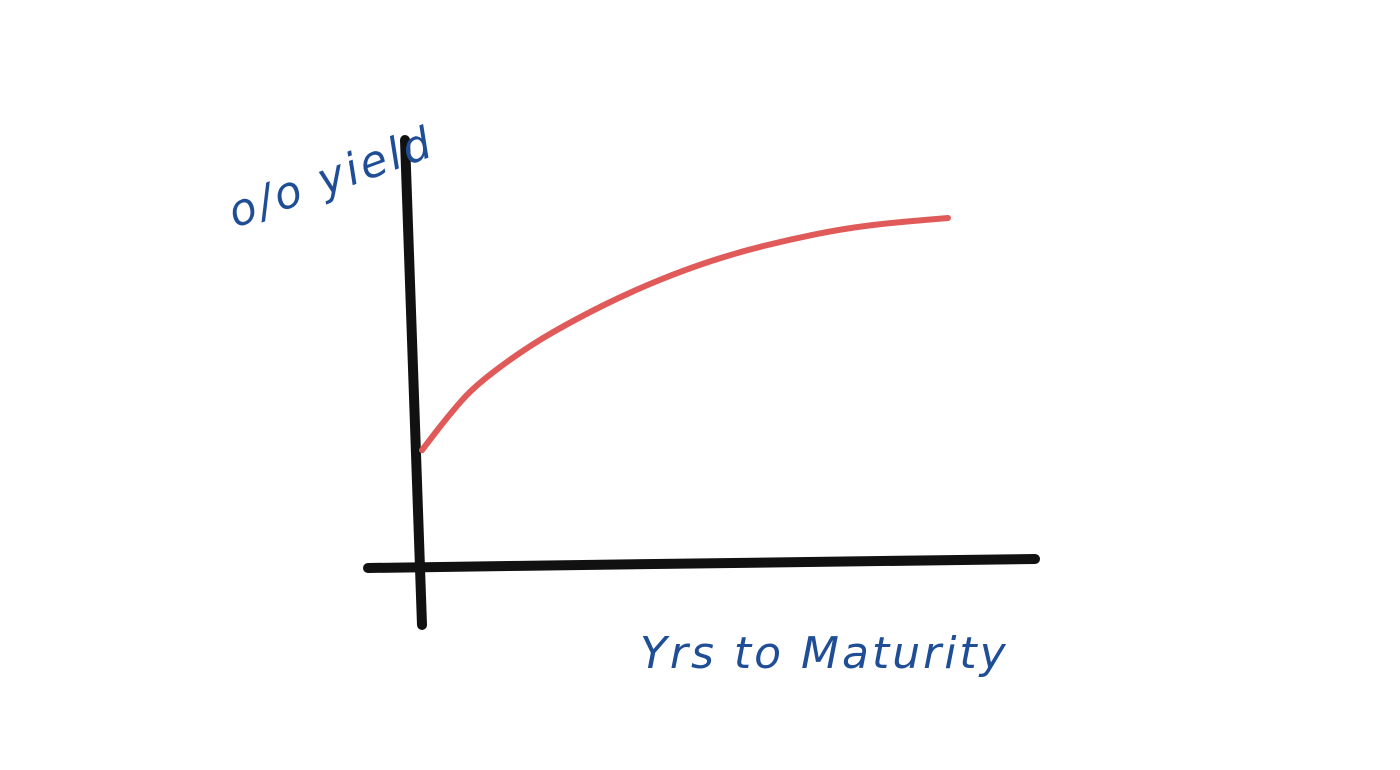  Describe the element at coordinates (701, 563) in the screenshot. I see `x-axis-line` at that location.